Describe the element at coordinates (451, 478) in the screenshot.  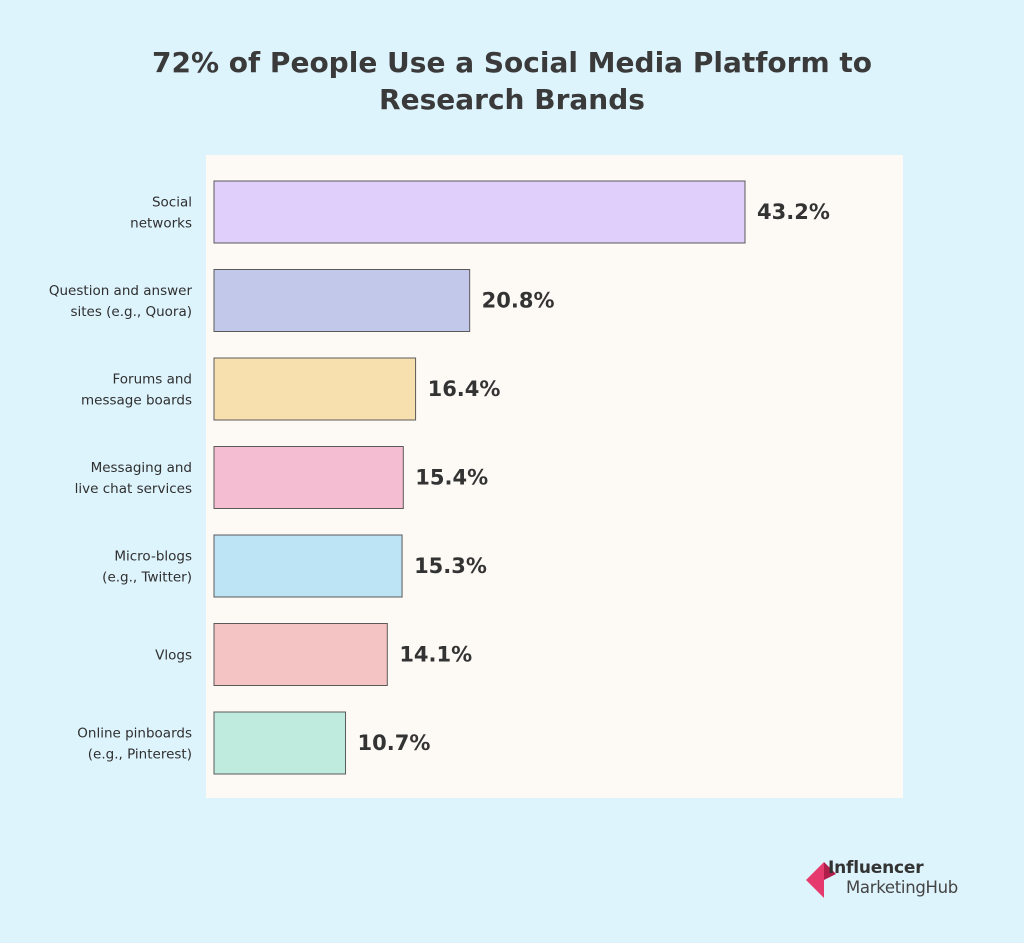
I see `value-label: 15.4%` at that location.